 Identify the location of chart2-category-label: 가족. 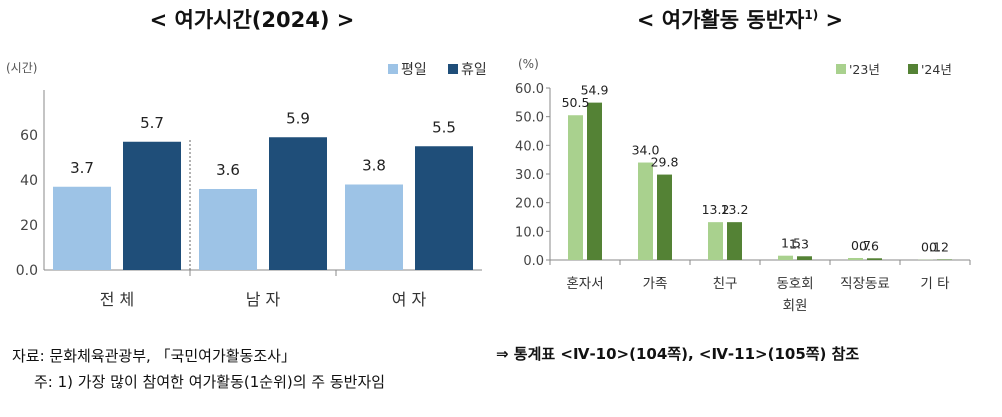
(655, 284).